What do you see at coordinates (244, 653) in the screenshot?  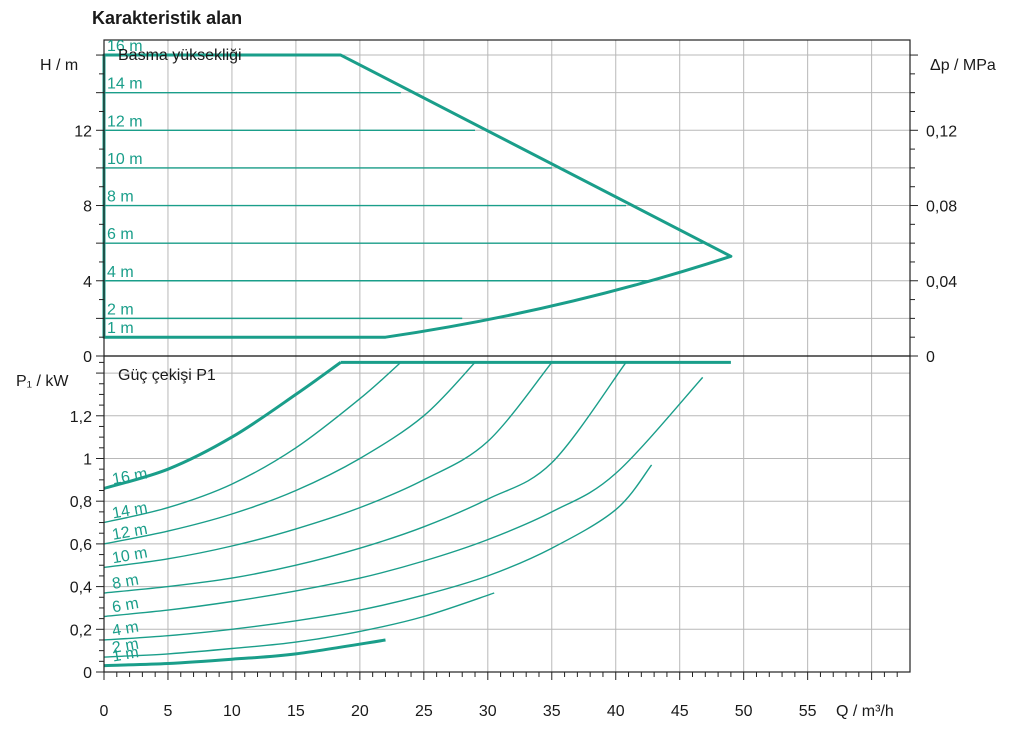 I see `power-curve-1m` at bounding box center [244, 653].